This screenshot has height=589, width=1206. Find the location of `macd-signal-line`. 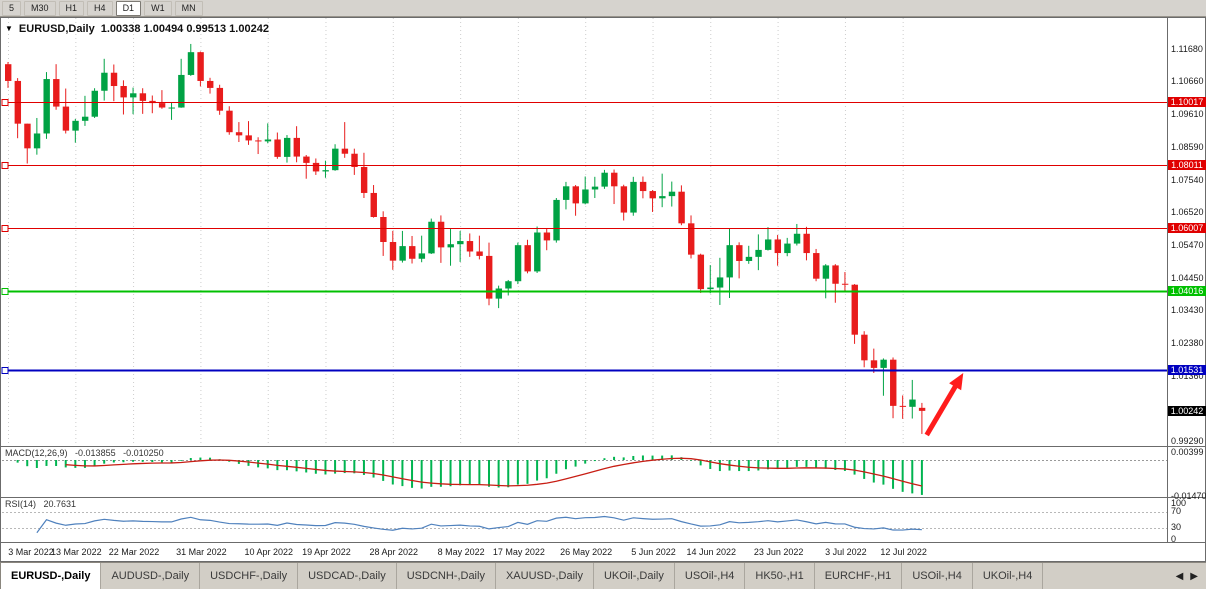

macd-signal-line is located at coordinates (494, 472).